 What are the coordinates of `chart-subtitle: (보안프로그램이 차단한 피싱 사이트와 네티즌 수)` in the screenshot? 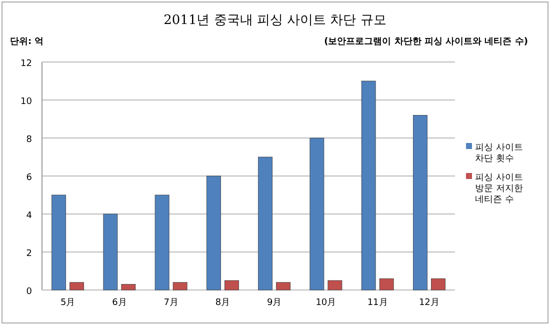 It's located at (426, 42).